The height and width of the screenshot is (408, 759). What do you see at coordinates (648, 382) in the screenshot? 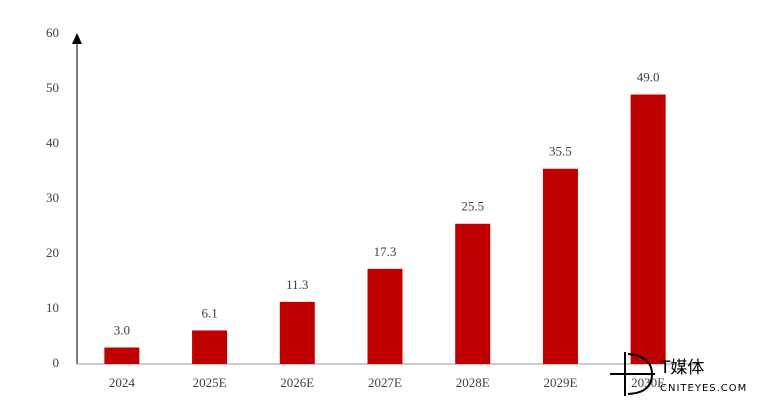
I see `x-tick-label: 2030E` at bounding box center [648, 382].